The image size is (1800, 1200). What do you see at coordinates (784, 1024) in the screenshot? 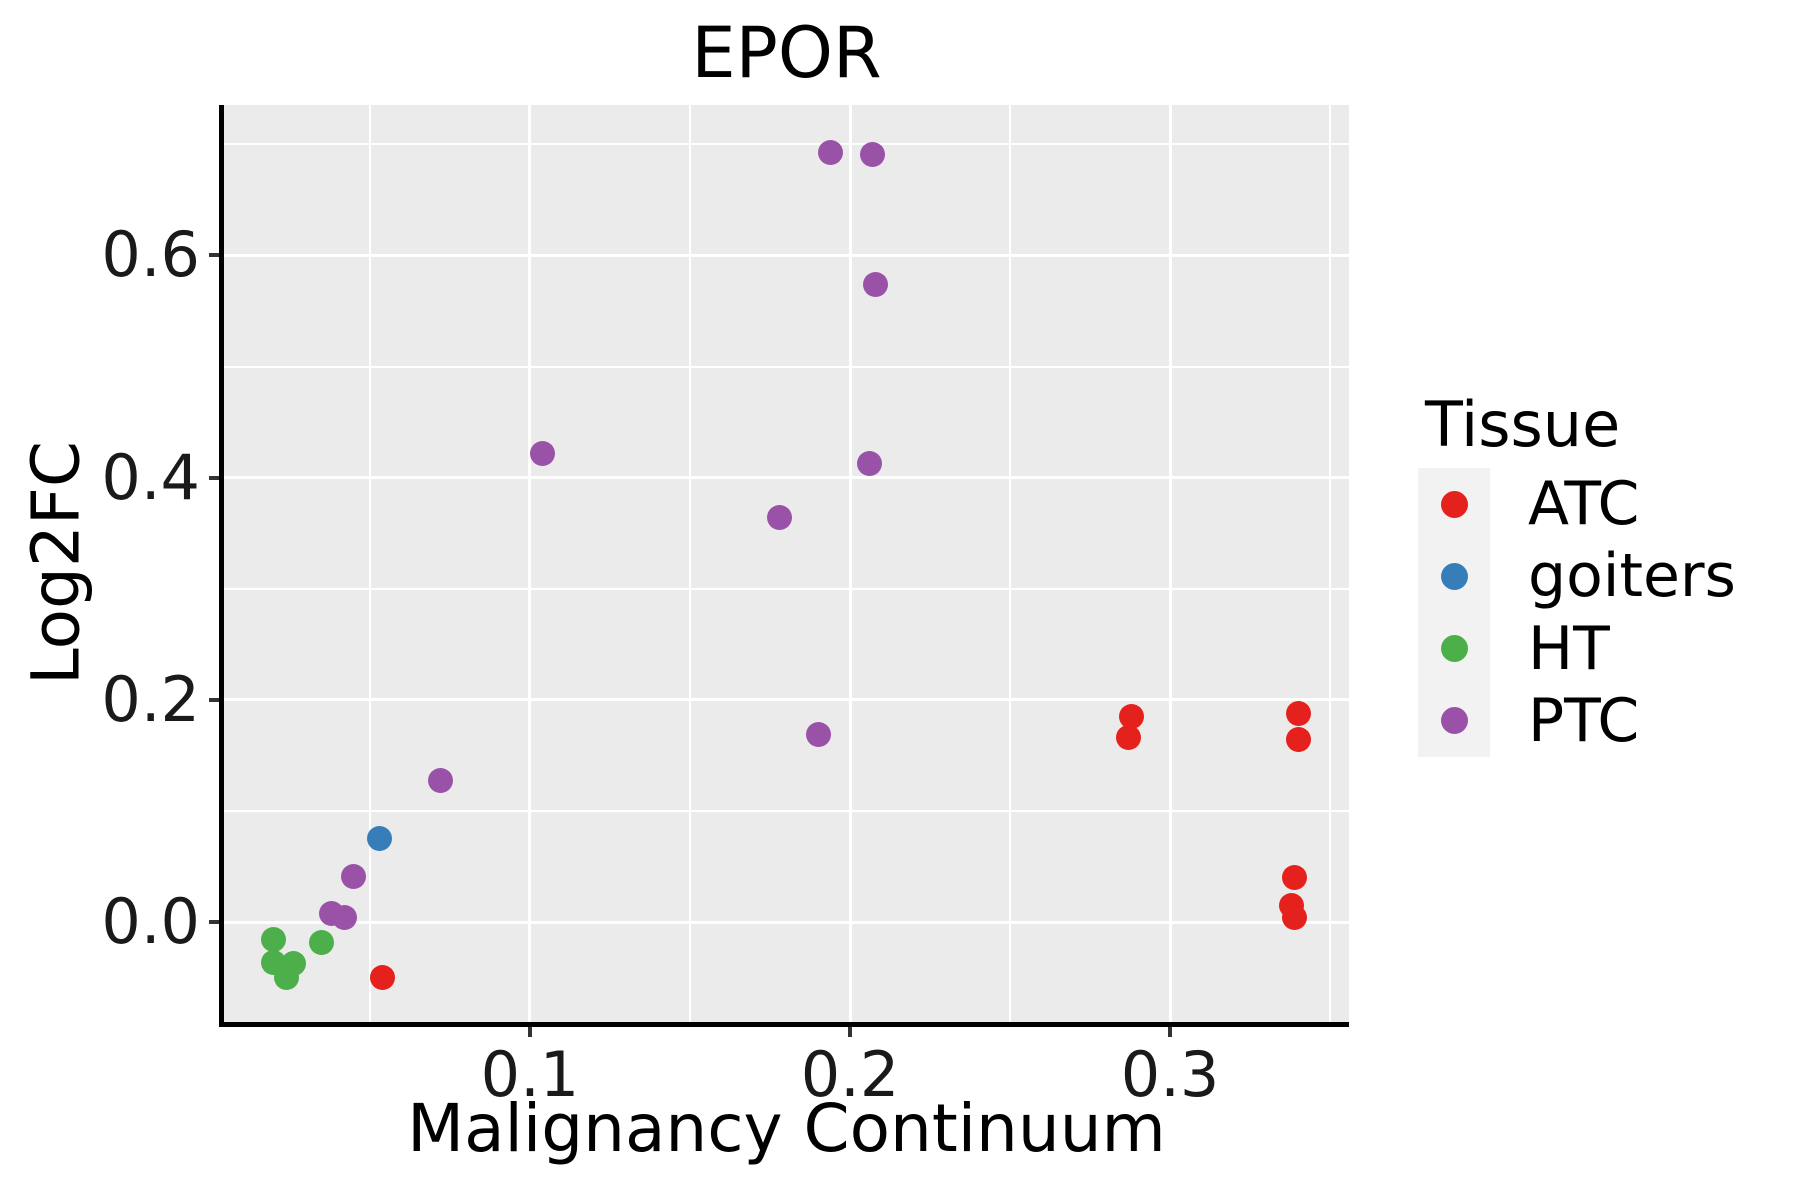
I see `x-axis-line` at bounding box center [784, 1024].